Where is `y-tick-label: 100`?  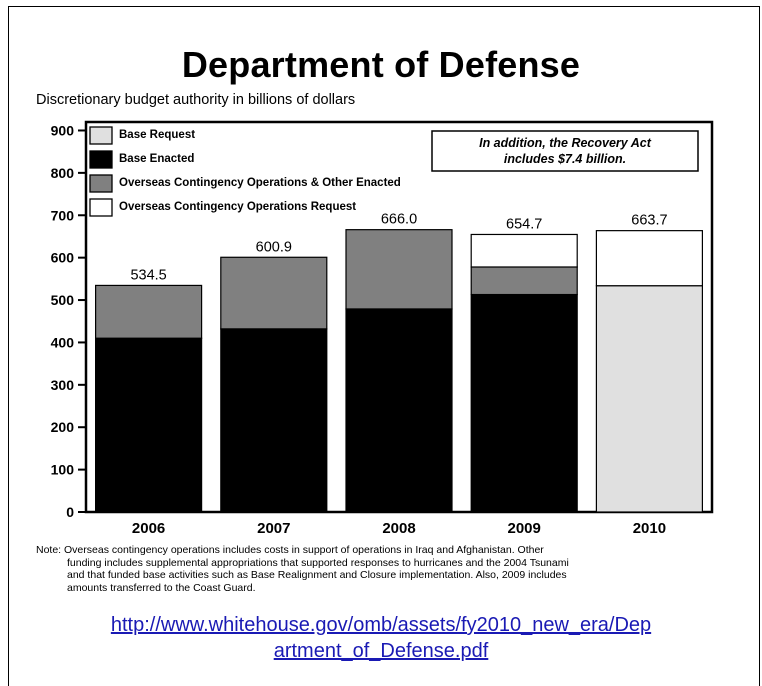 y-tick-label: 100 is located at coordinates (63, 470).